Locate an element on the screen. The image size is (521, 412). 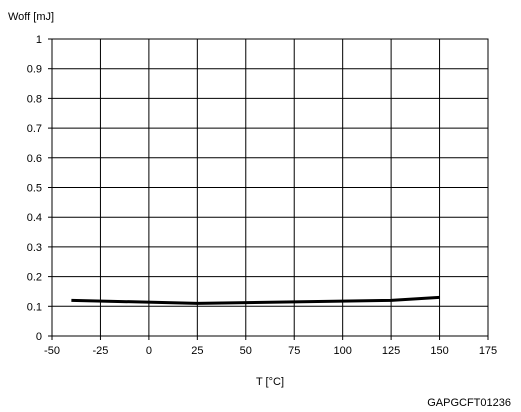
y-tick-label: 0.1 is located at coordinates (34, 307).